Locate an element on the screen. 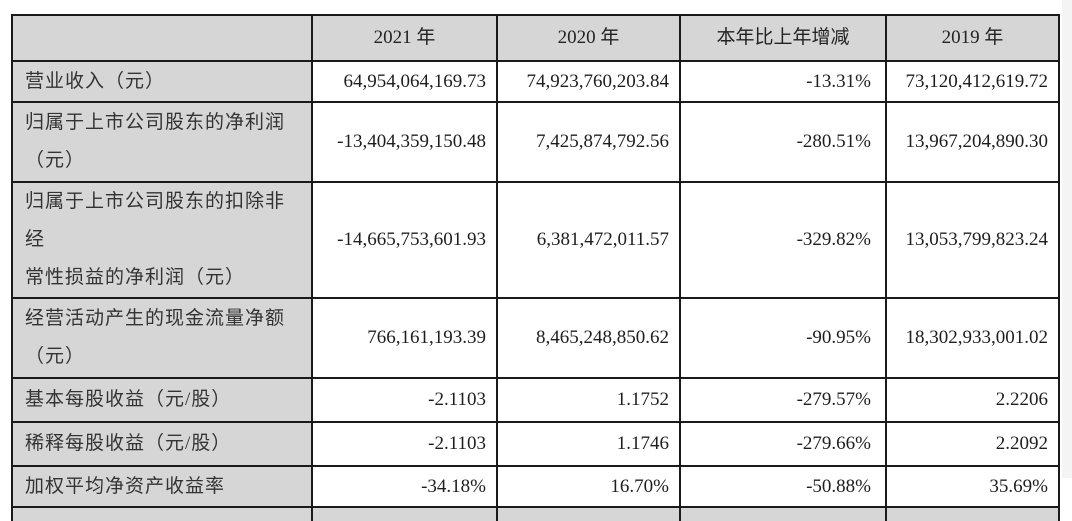  header-year-2020: 2020 年 is located at coordinates (588, 38).